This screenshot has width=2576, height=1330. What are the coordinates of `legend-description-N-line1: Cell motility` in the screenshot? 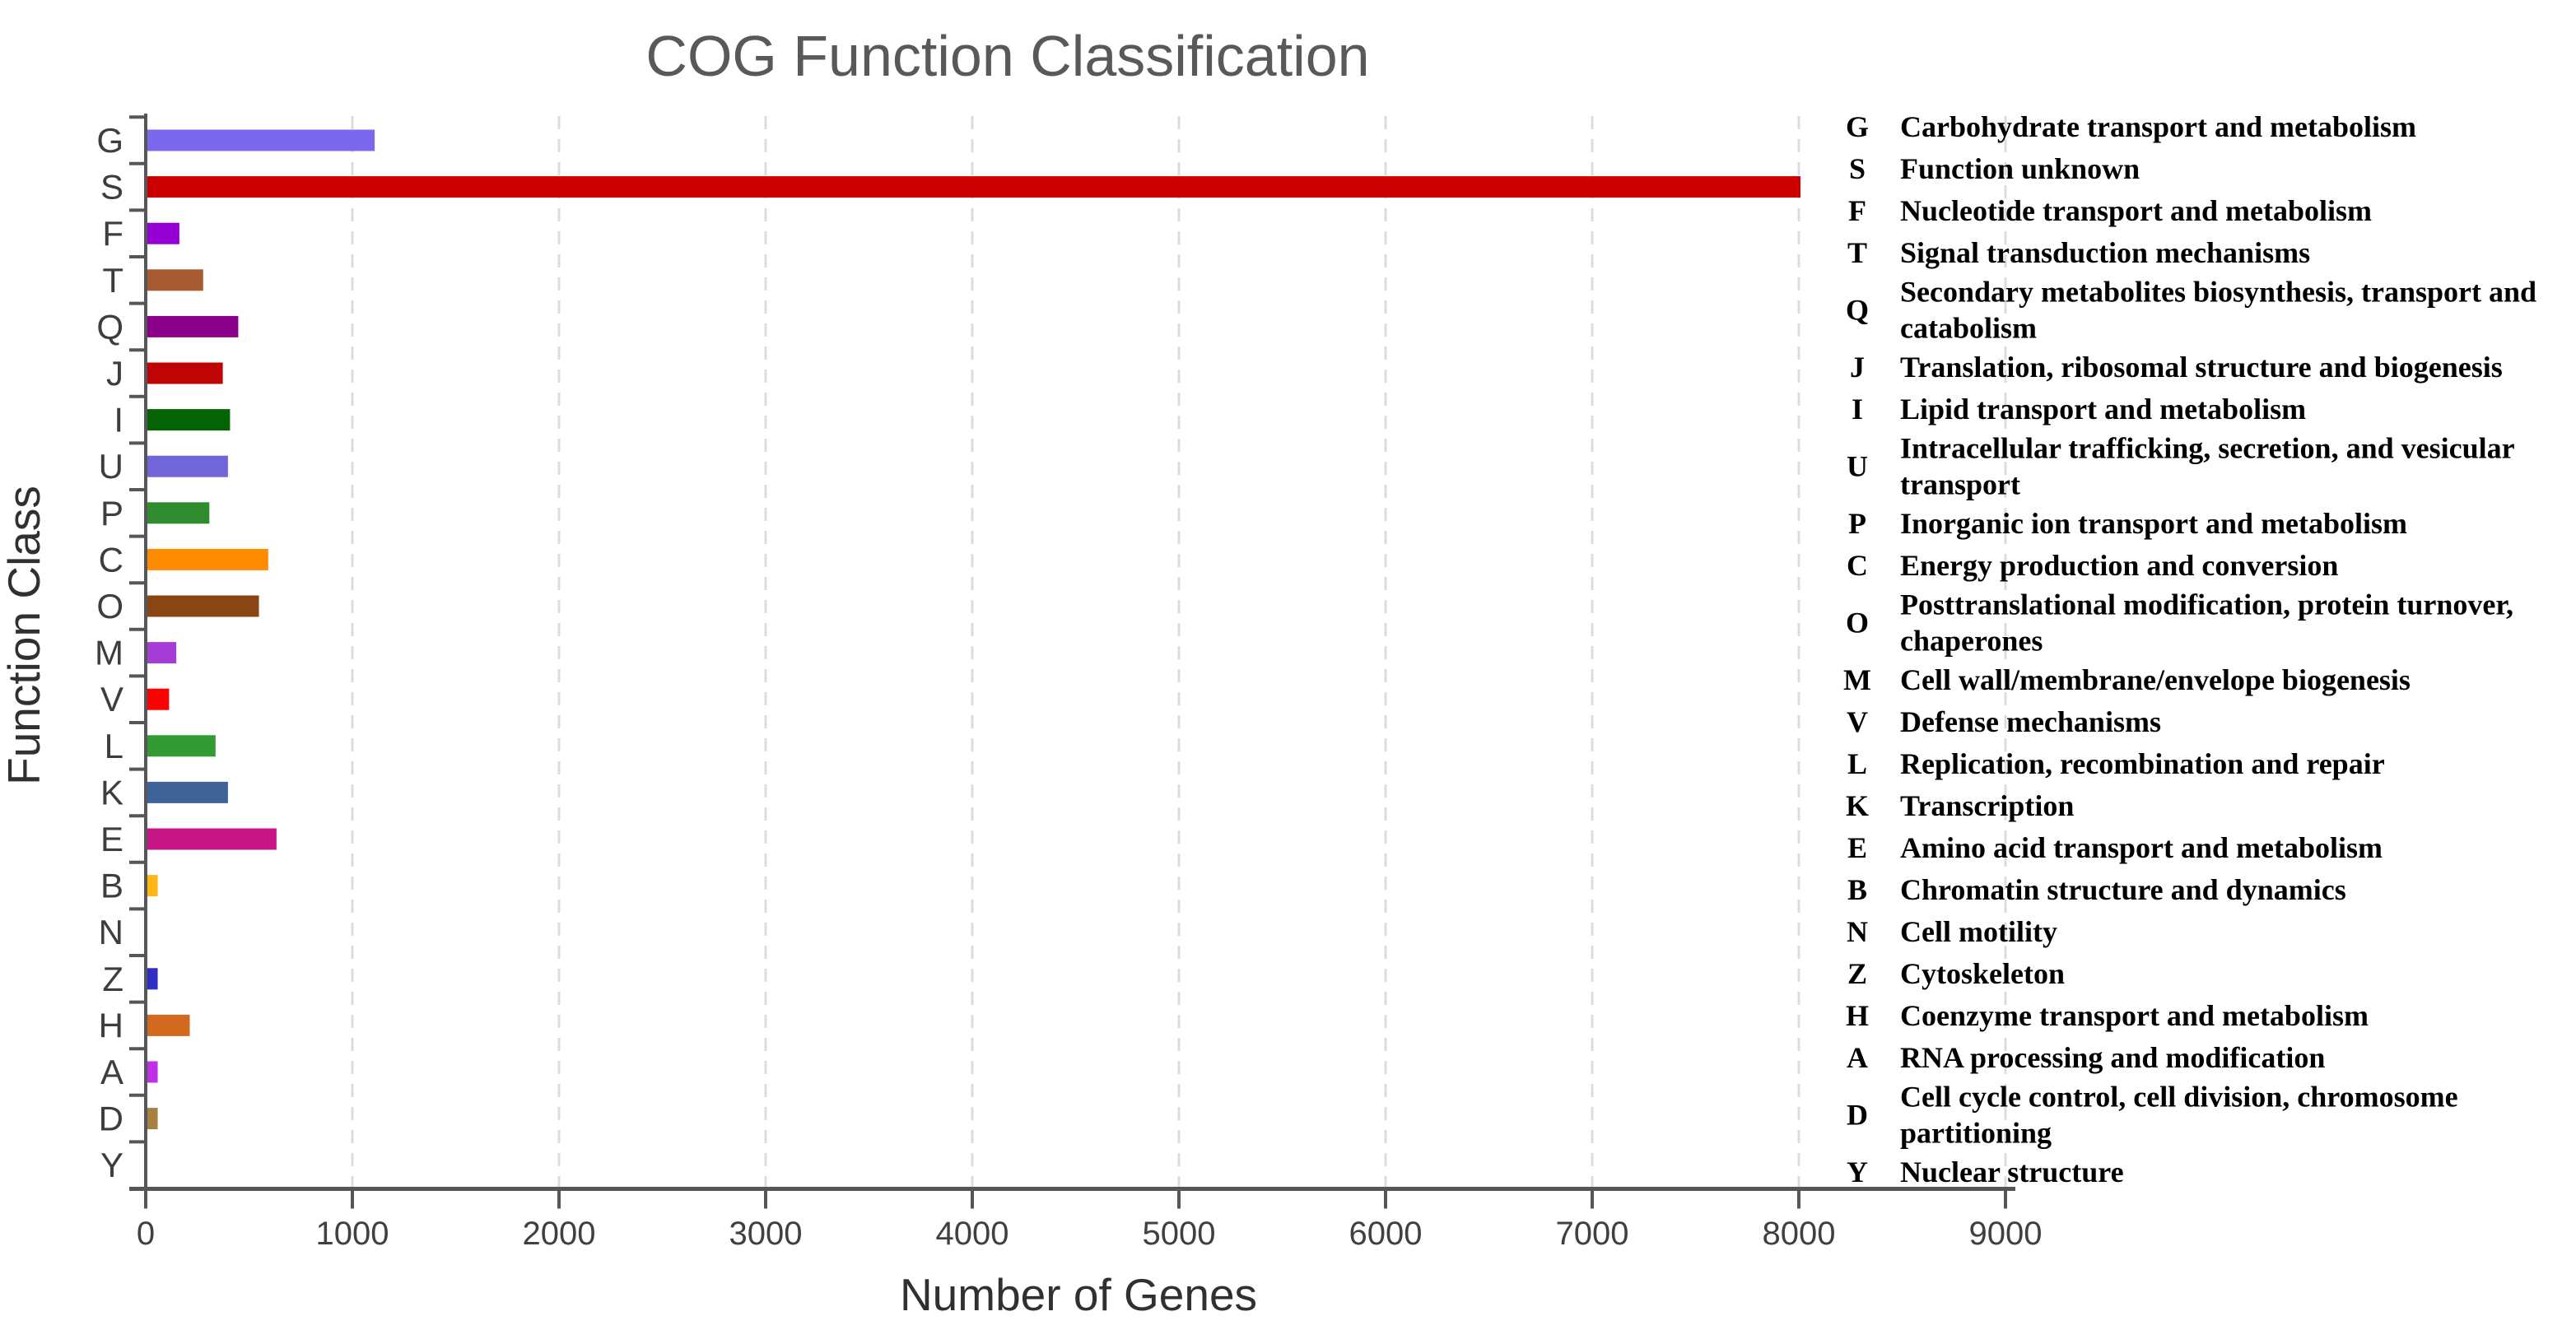 It's located at (1979, 931).